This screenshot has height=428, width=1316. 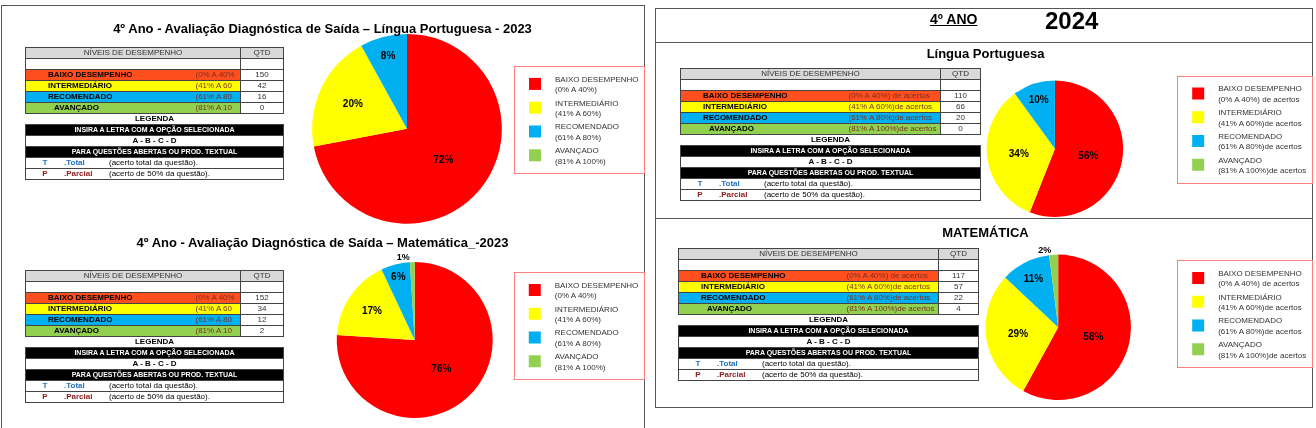 I want to click on data-label: 117, so click(x=958, y=276).